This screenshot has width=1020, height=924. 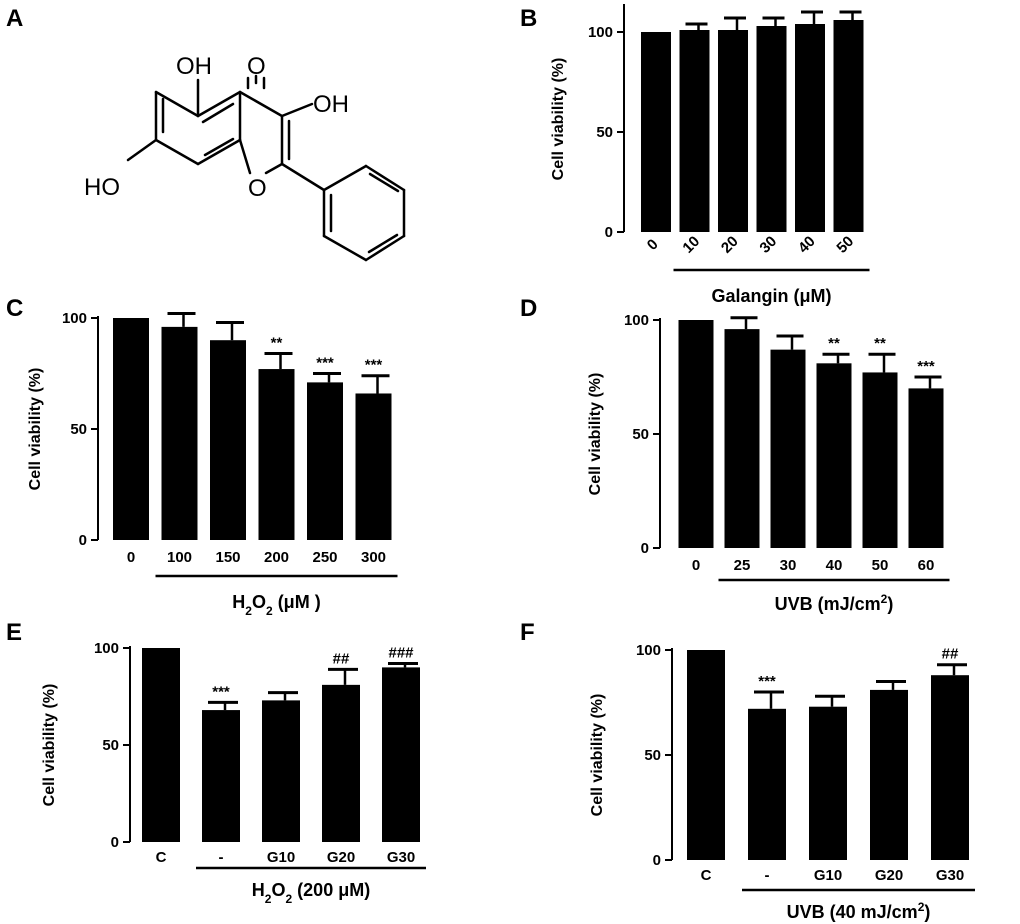 What do you see at coordinates (14, 308) in the screenshot?
I see `panel-label-c: C` at bounding box center [14, 308].